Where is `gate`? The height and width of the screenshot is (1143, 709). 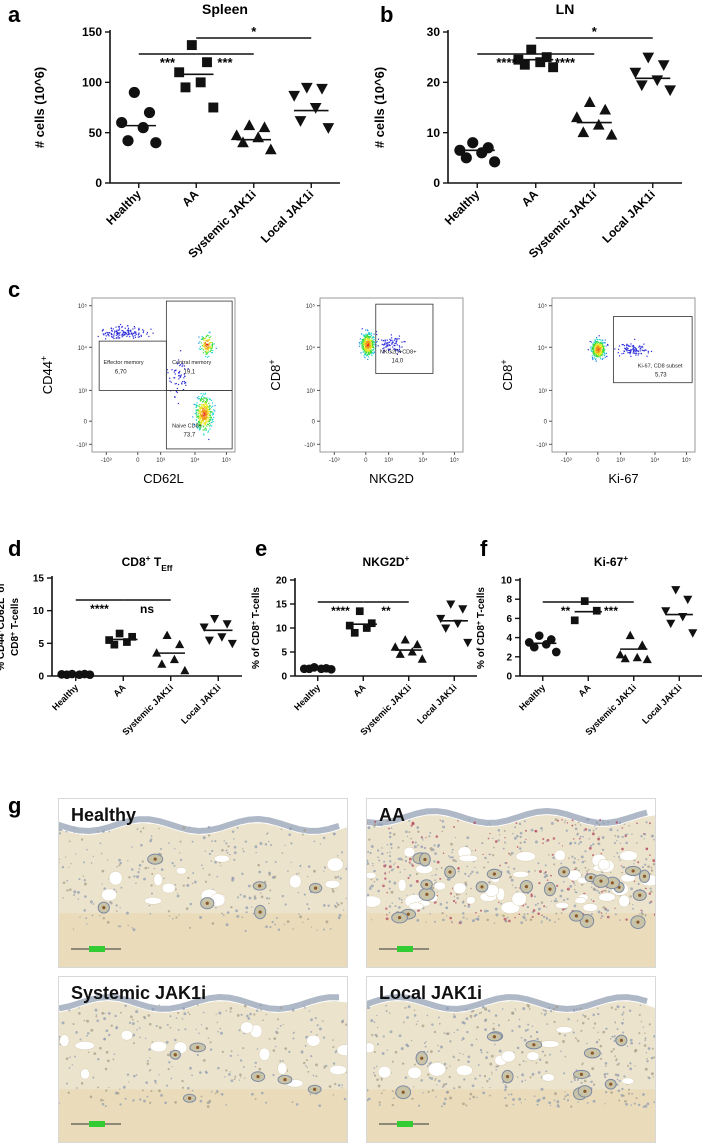 gate is located at coordinates (653, 350).